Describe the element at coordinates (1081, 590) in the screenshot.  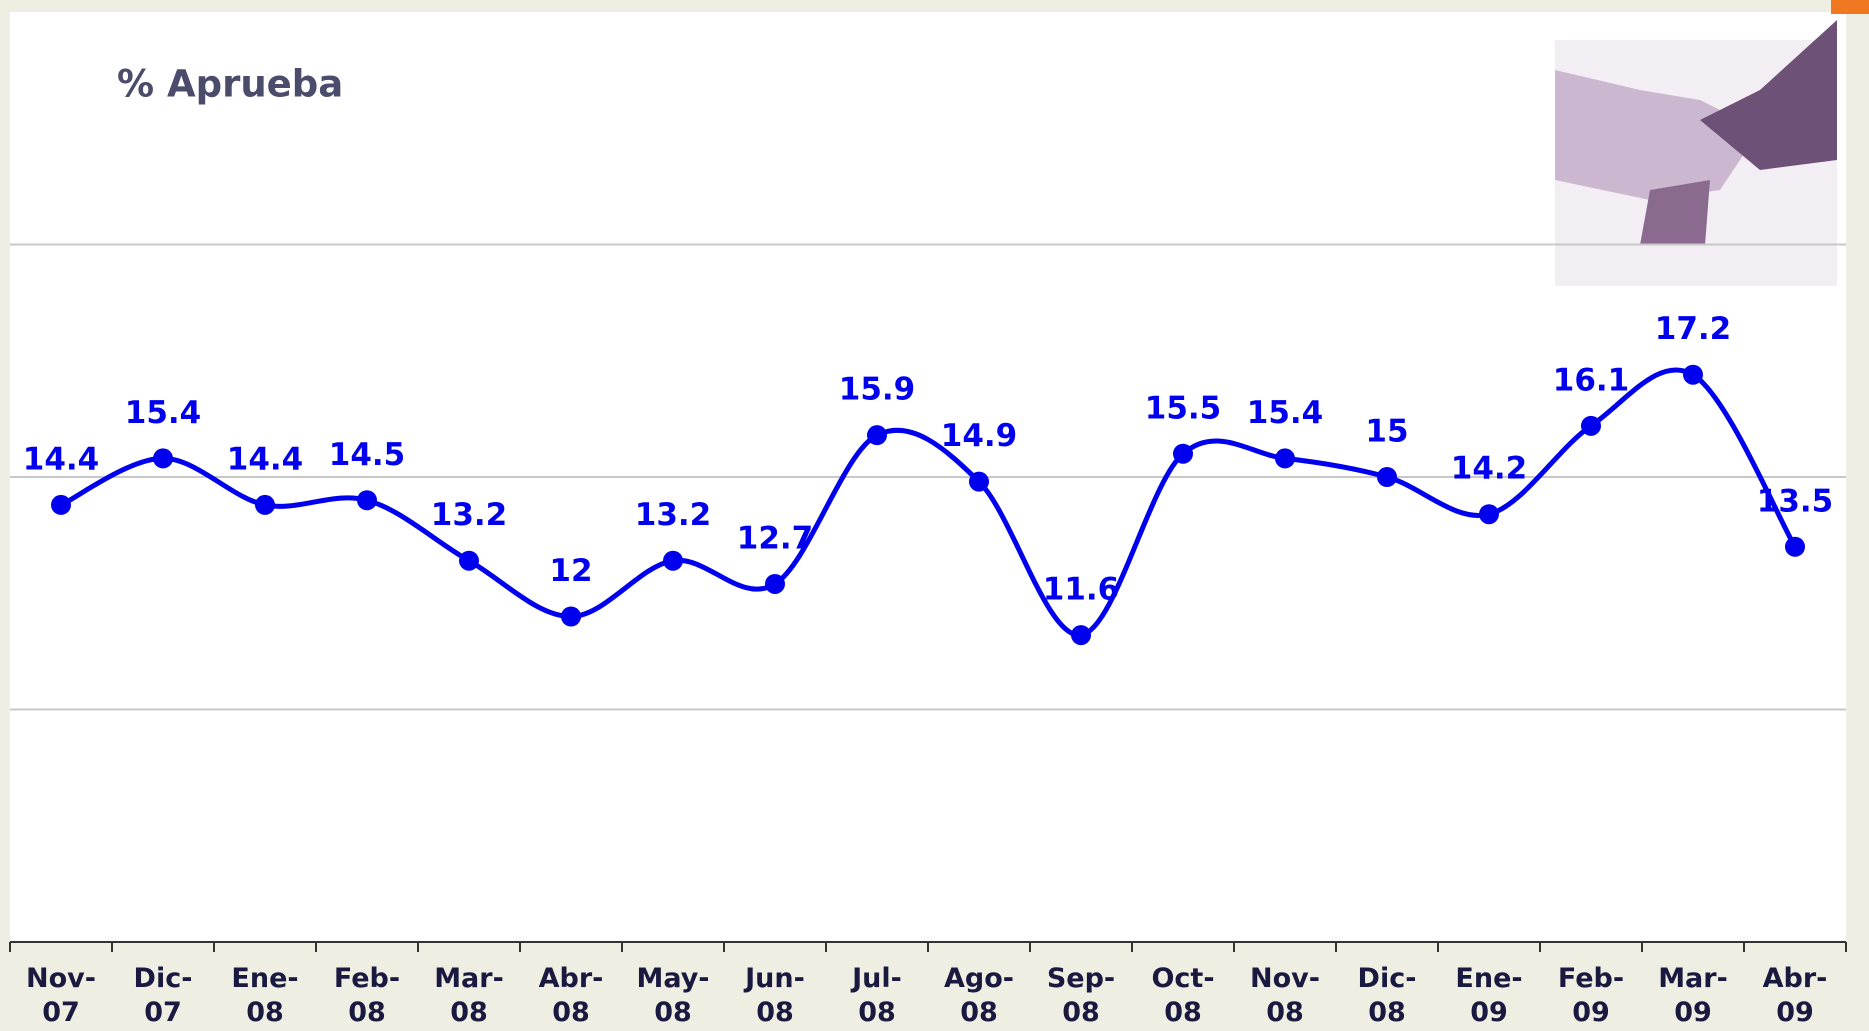
I see `value-label: 11.6` at that location.